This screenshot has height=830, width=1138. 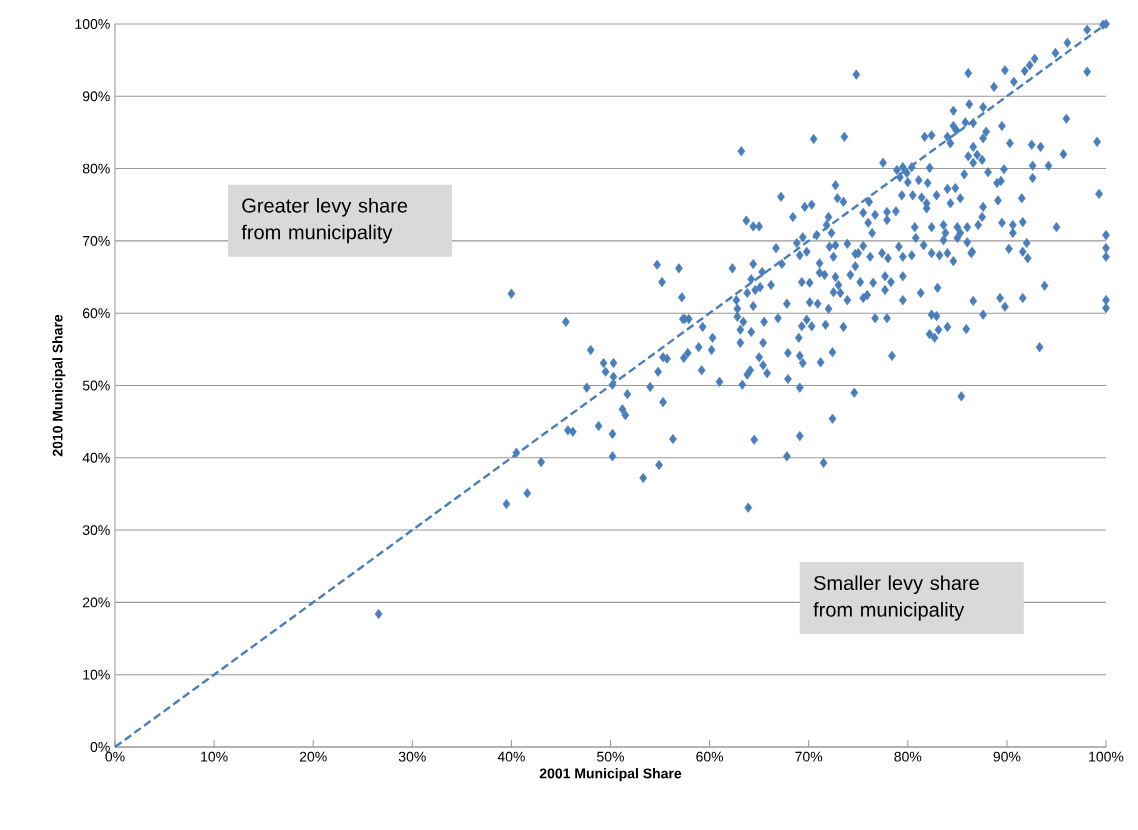 I want to click on x-tick-label: 0%, so click(x=115, y=756).